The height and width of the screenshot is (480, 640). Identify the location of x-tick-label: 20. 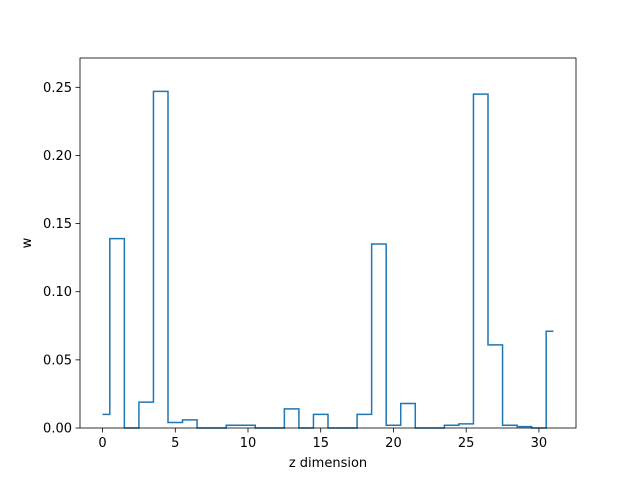
(393, 443).